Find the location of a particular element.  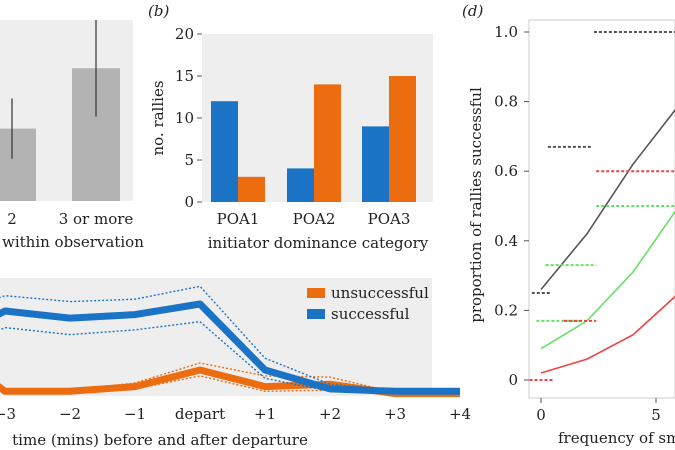

x-tick-label-c-4: +1 is located at coordinates (265, 414).